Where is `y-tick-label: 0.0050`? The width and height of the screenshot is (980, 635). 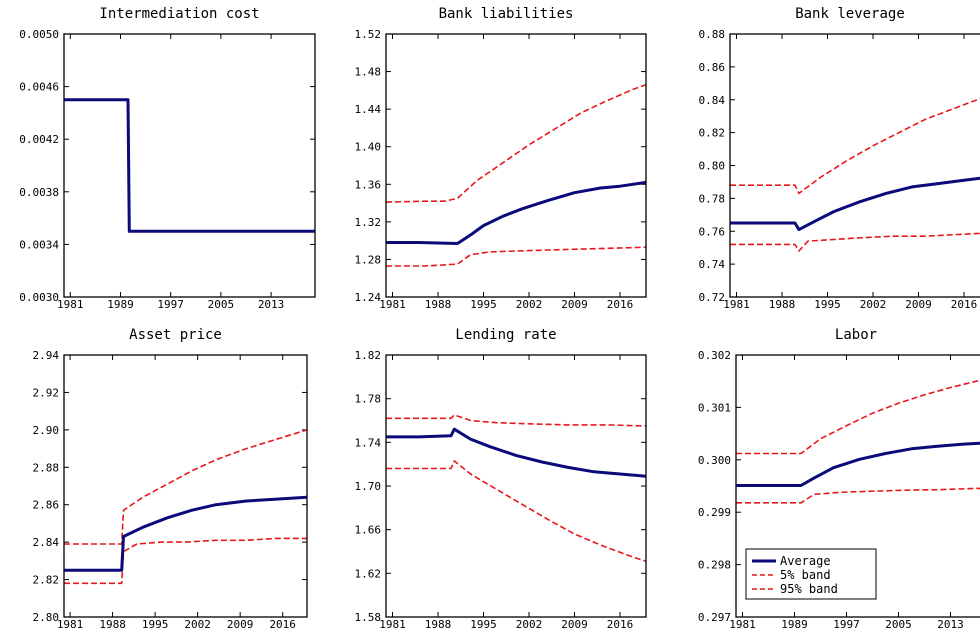 y-tick-label: 0.0050 is located at coordinates (39, 34).